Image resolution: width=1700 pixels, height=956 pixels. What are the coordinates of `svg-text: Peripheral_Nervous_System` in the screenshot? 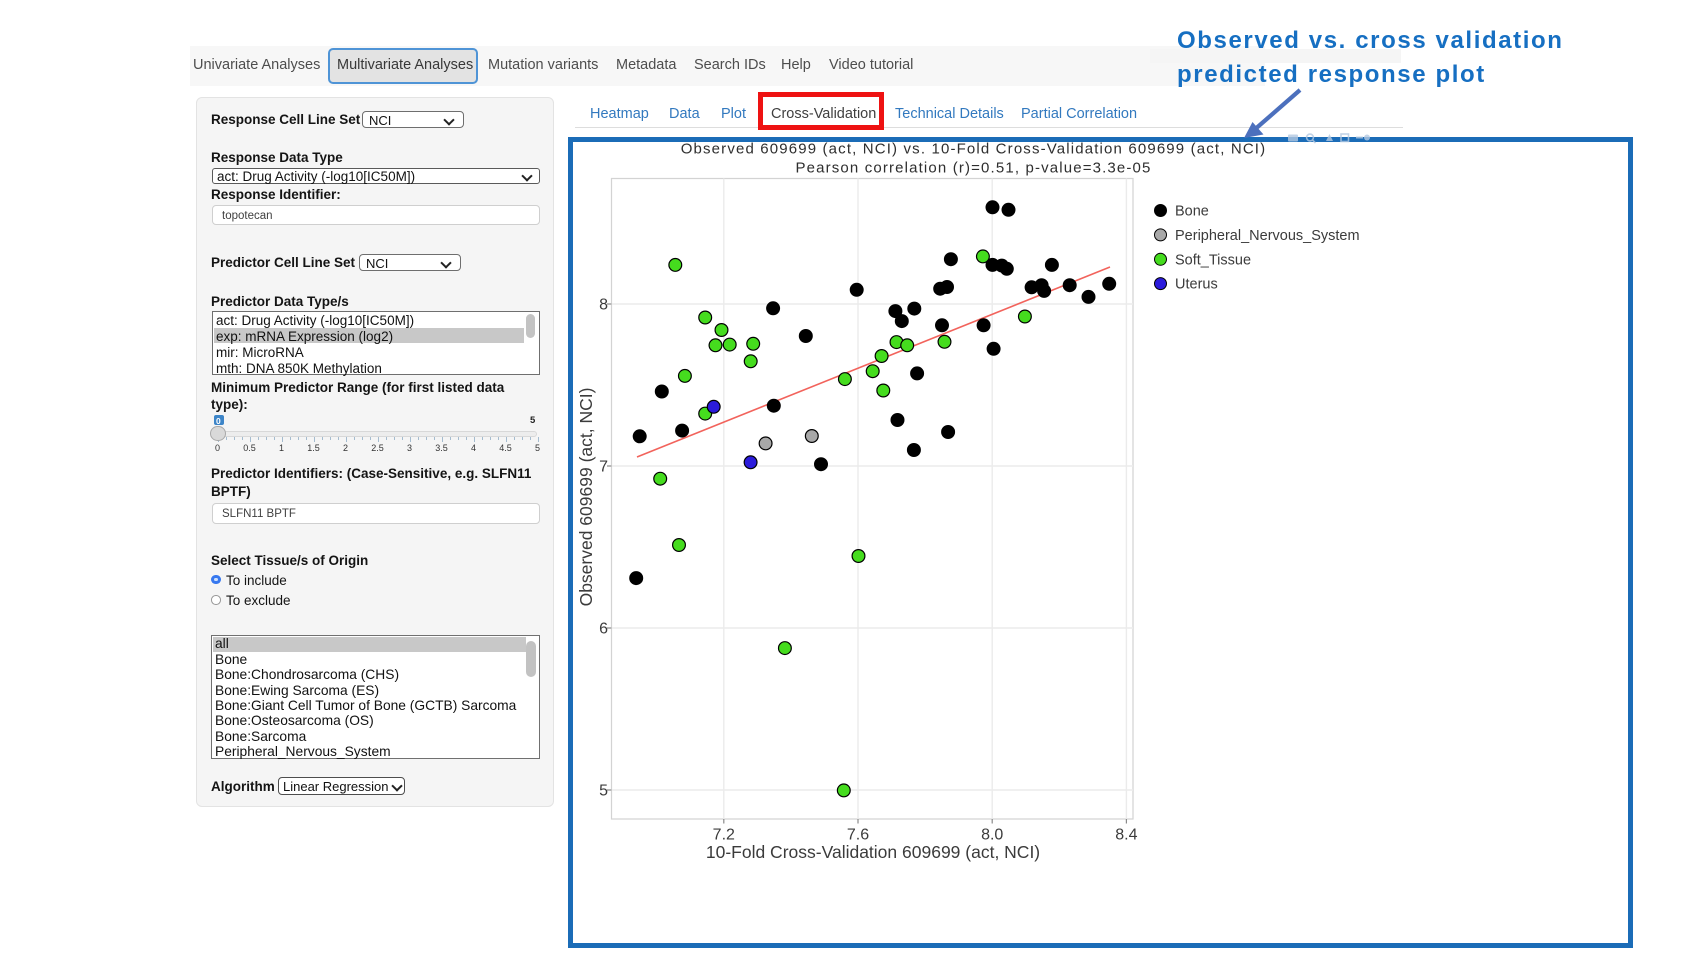 It's located at (1267, 236).